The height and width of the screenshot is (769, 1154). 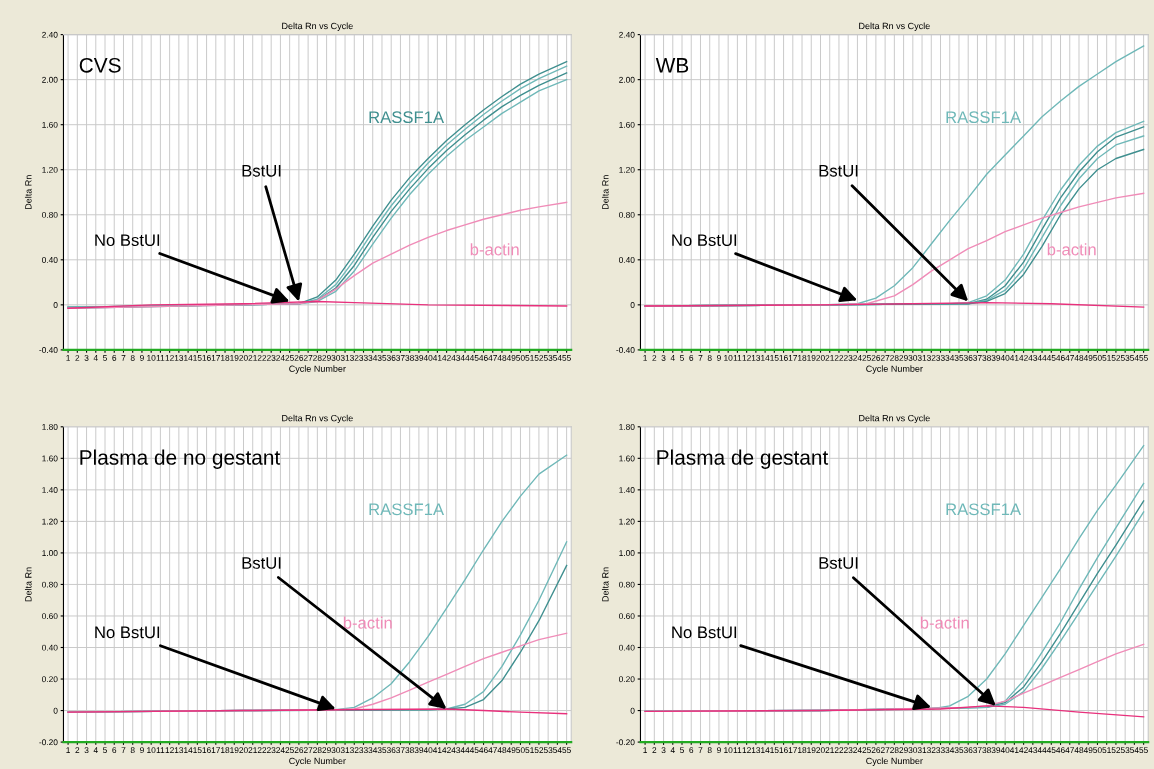 I want to click on series-label: b-actin, so click(x=494, y=249).